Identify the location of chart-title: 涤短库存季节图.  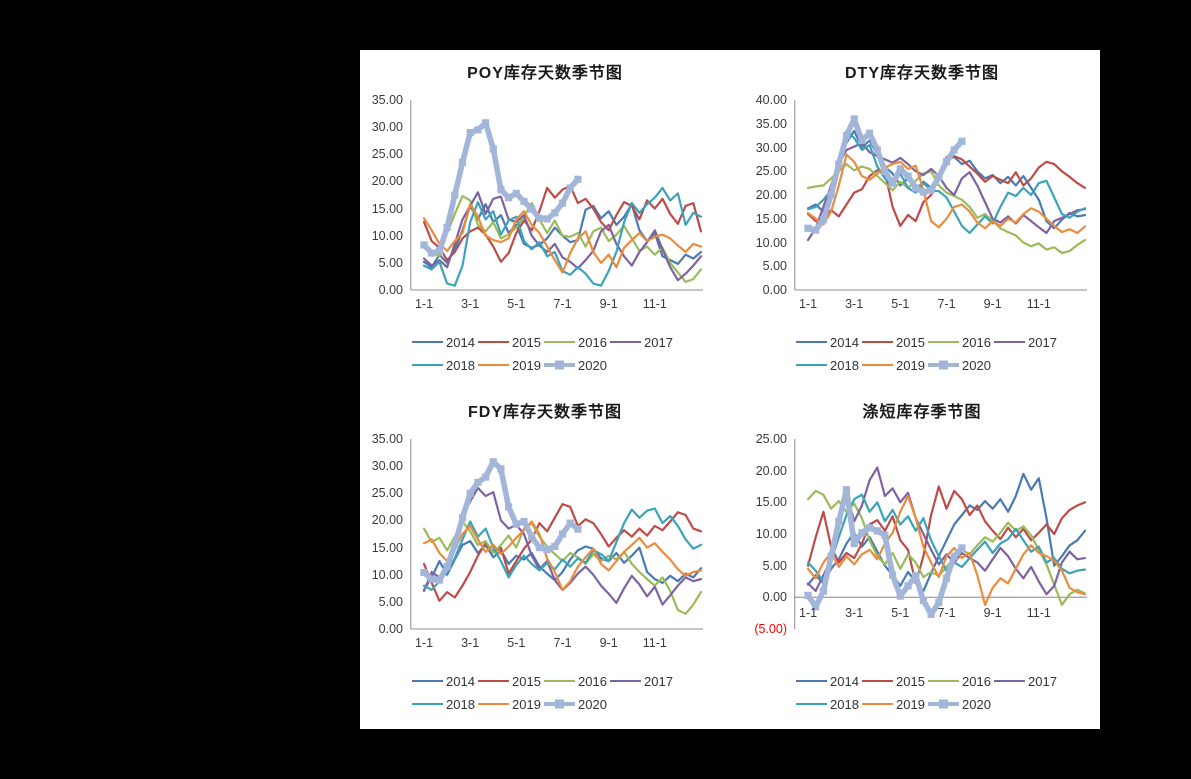
(922, 412).